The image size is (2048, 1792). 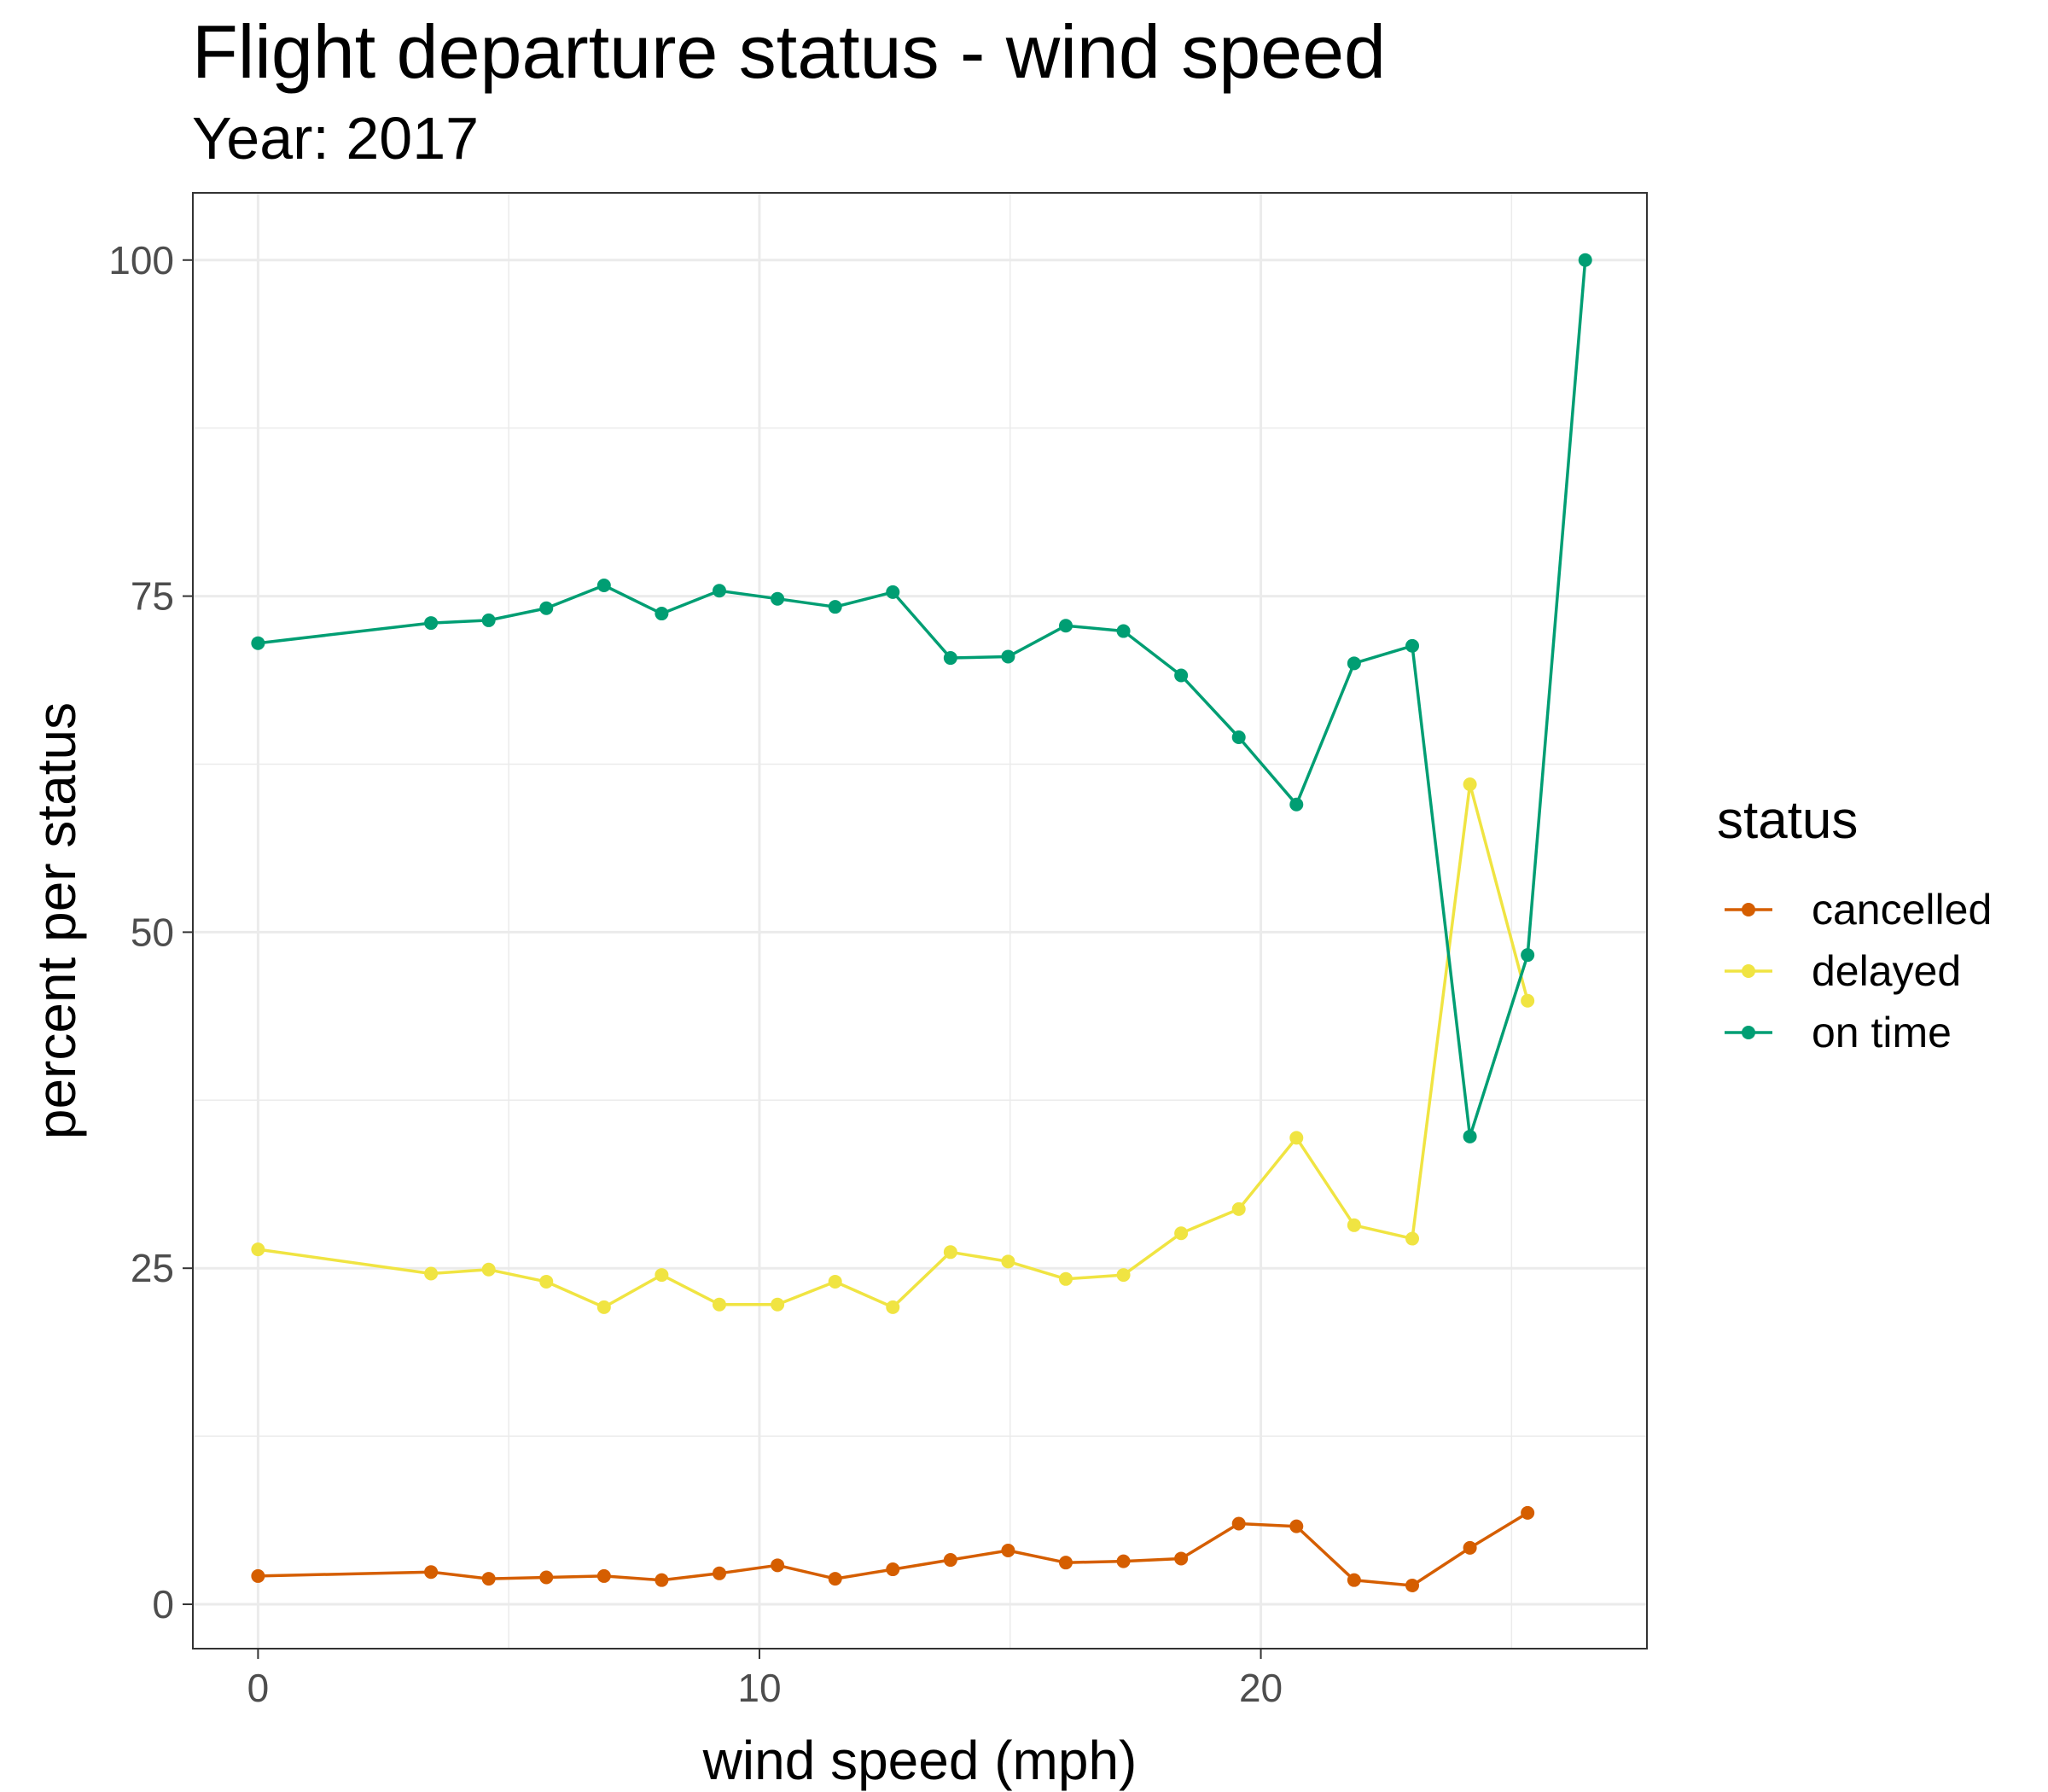 I want to click on y-tick-label: 100, so click(x=141, y=260).